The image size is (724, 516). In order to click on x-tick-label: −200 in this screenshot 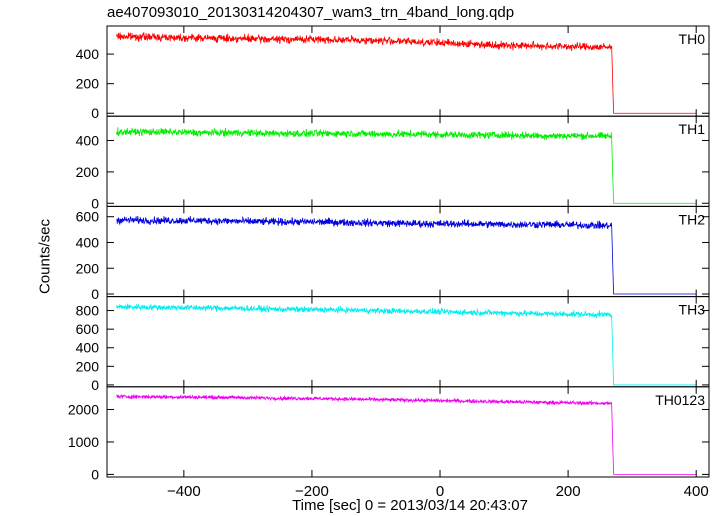, I will do `click(312, 491)`.